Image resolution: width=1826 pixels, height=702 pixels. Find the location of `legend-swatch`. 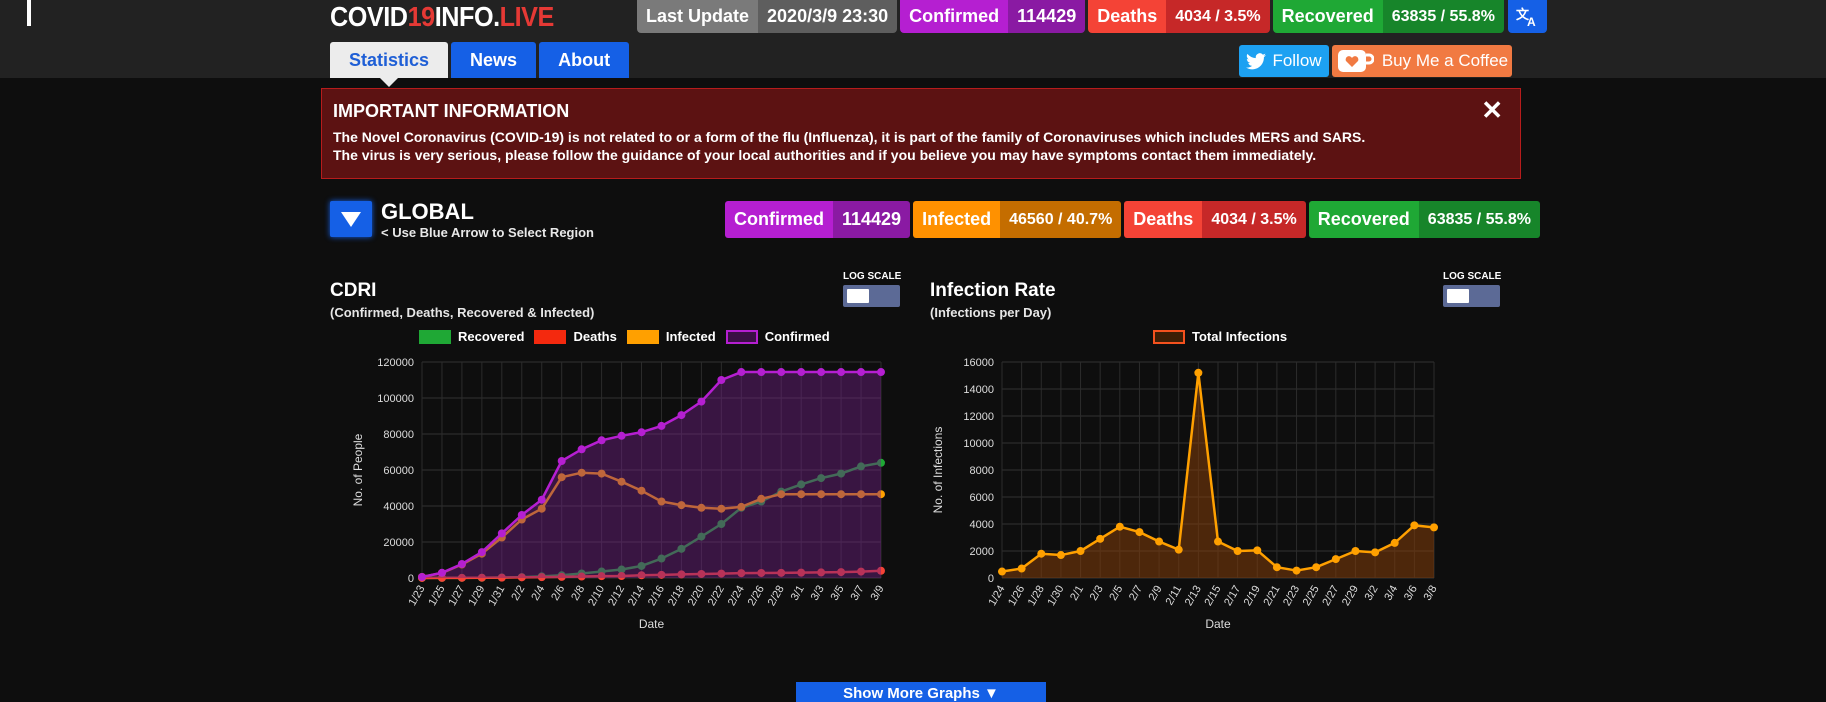

legend-swatch is located at coordinates (1169, 336).